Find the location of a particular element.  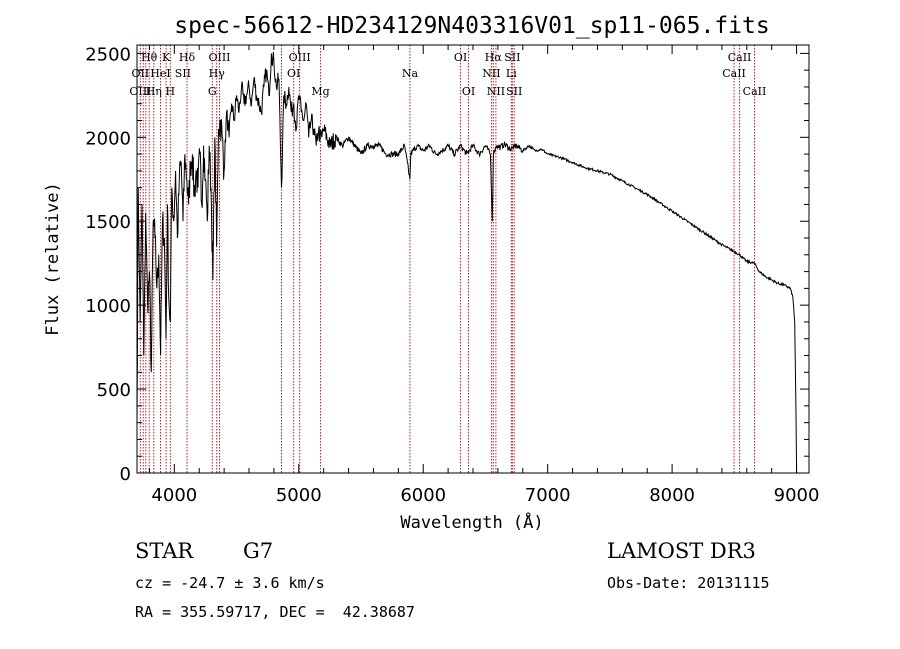

x-tick-label: 8000 is located at coordinates (672, 495).